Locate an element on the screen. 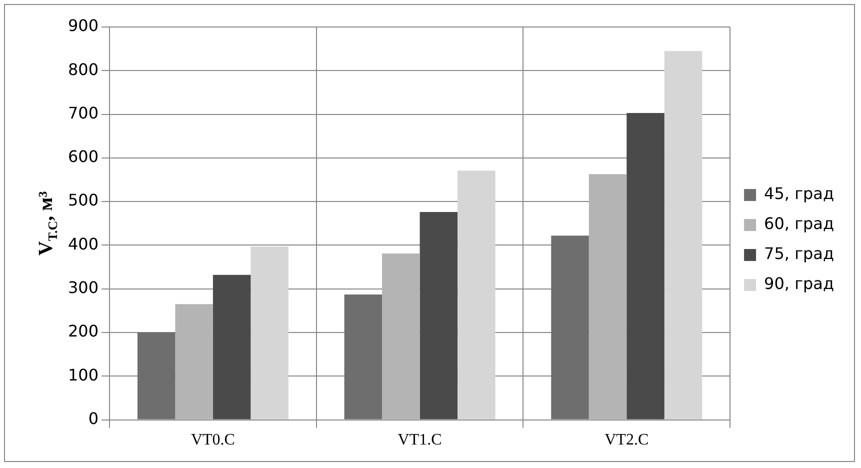 The height and width of the screenshot is (468, 861). y-tick-label: 500 is located at coordinates (83, 200).